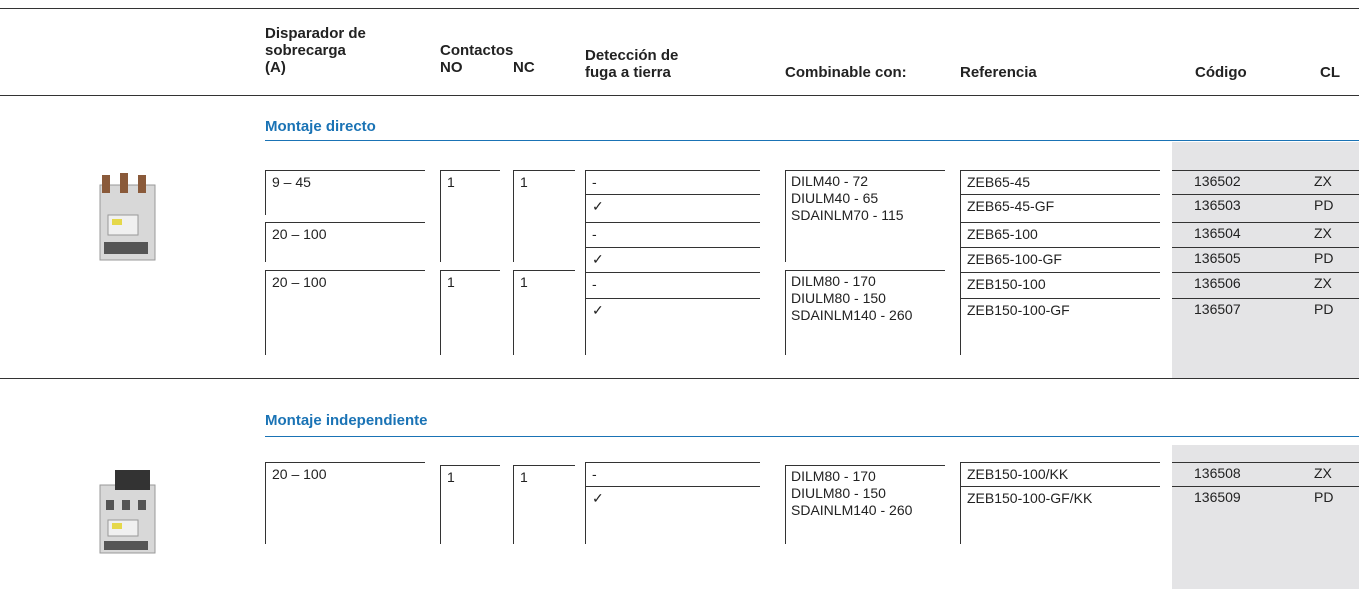  I want to click on reference: ZEB150-100-GF, so click(1060, 326).